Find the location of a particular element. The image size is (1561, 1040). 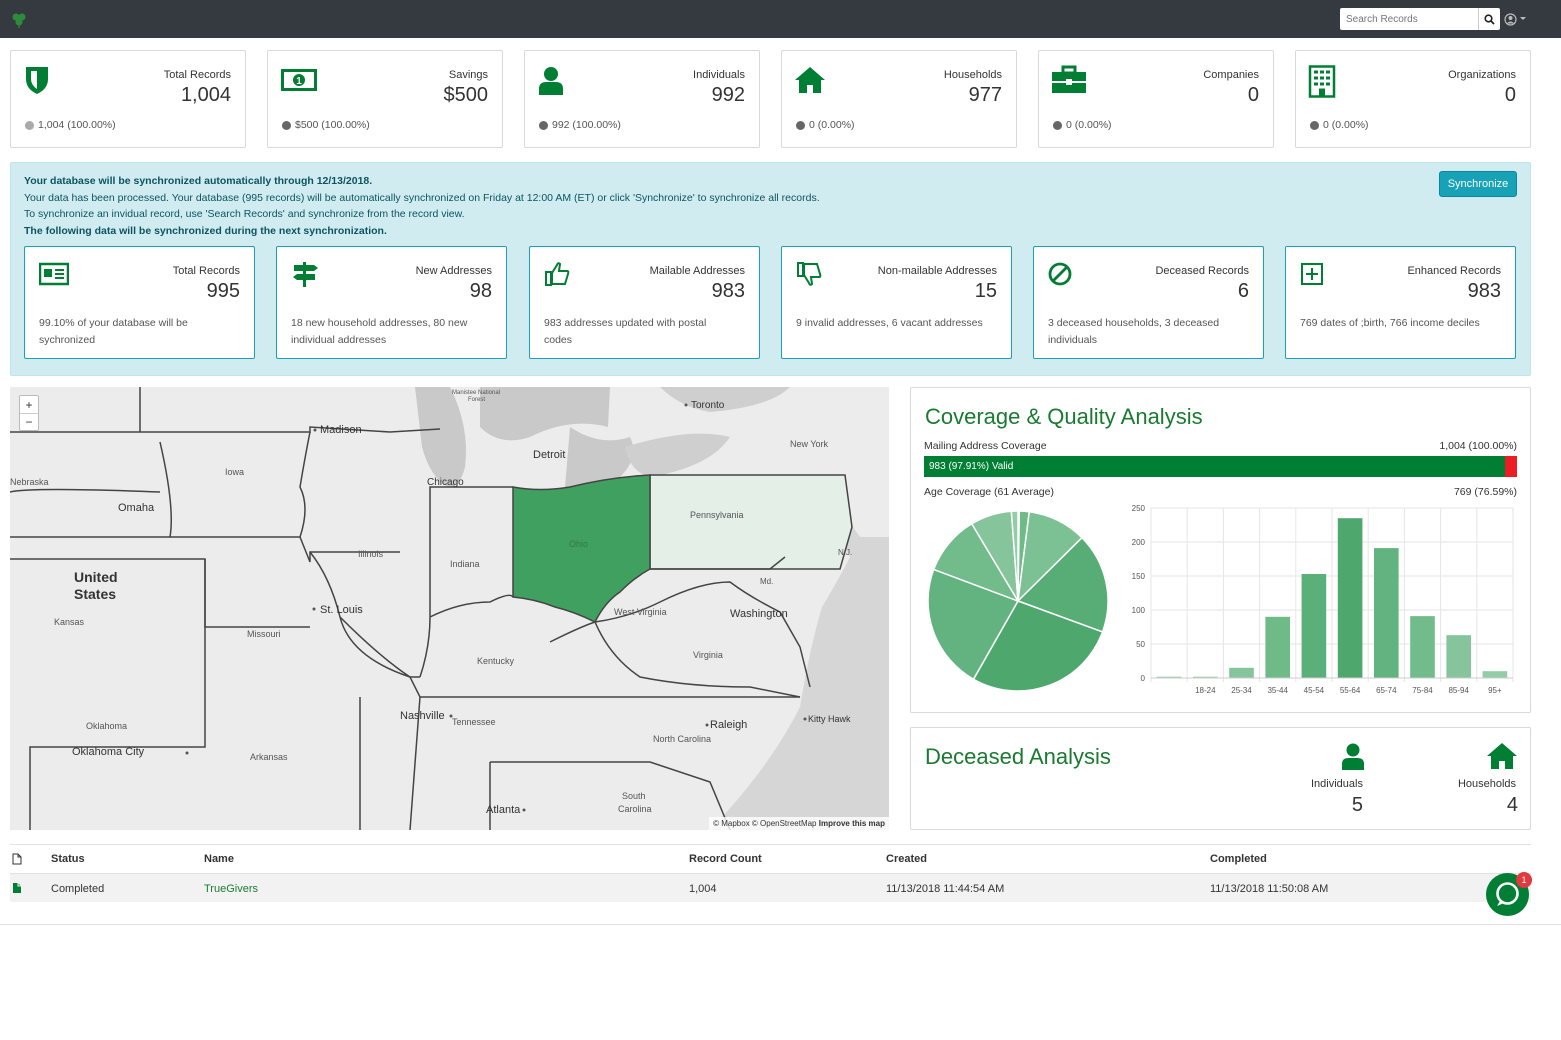

stat-footer-text: $500 (100.00%) is located at coordinates (332, 125).